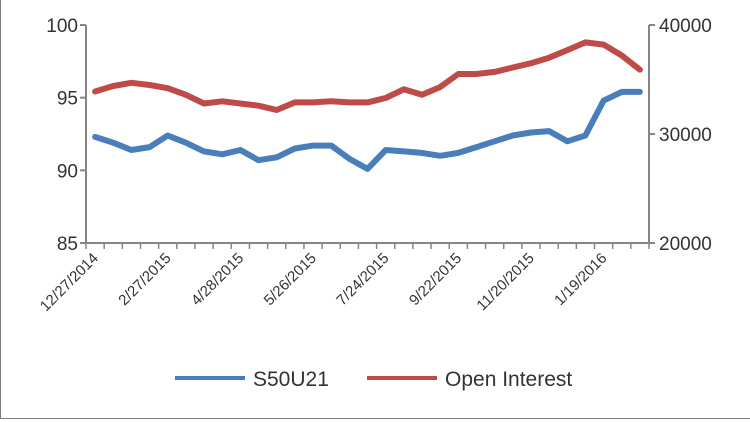  What do you see at coordinates (144, 279) in the screenshot?
I see `x-tick-label: 2/27/2015` at bounding box center [144, 279].